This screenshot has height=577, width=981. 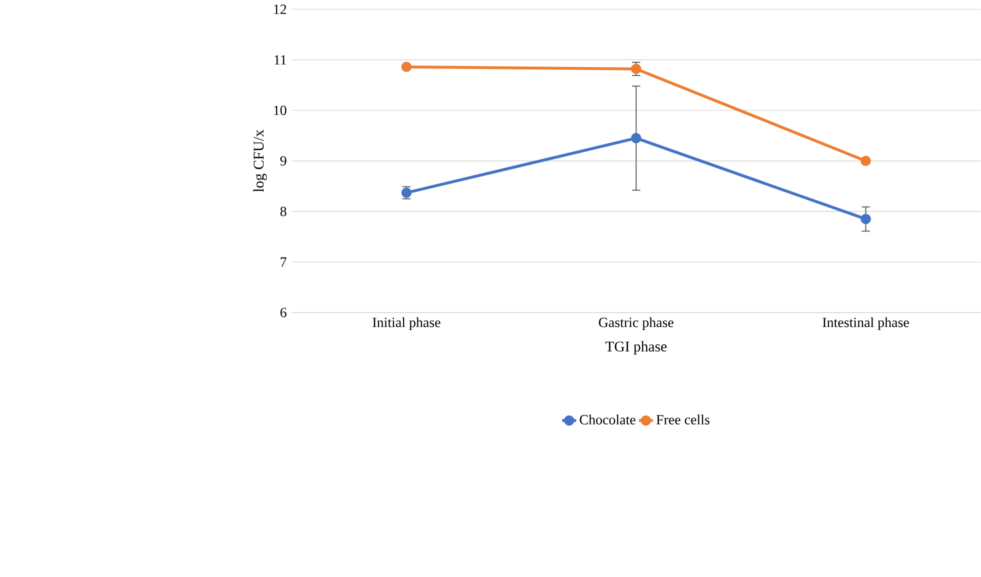 What do you see at coordinates (406, 323) in the screenshot?
I see `x-tick-label: Initial phase` at bounding box center [406, 323].